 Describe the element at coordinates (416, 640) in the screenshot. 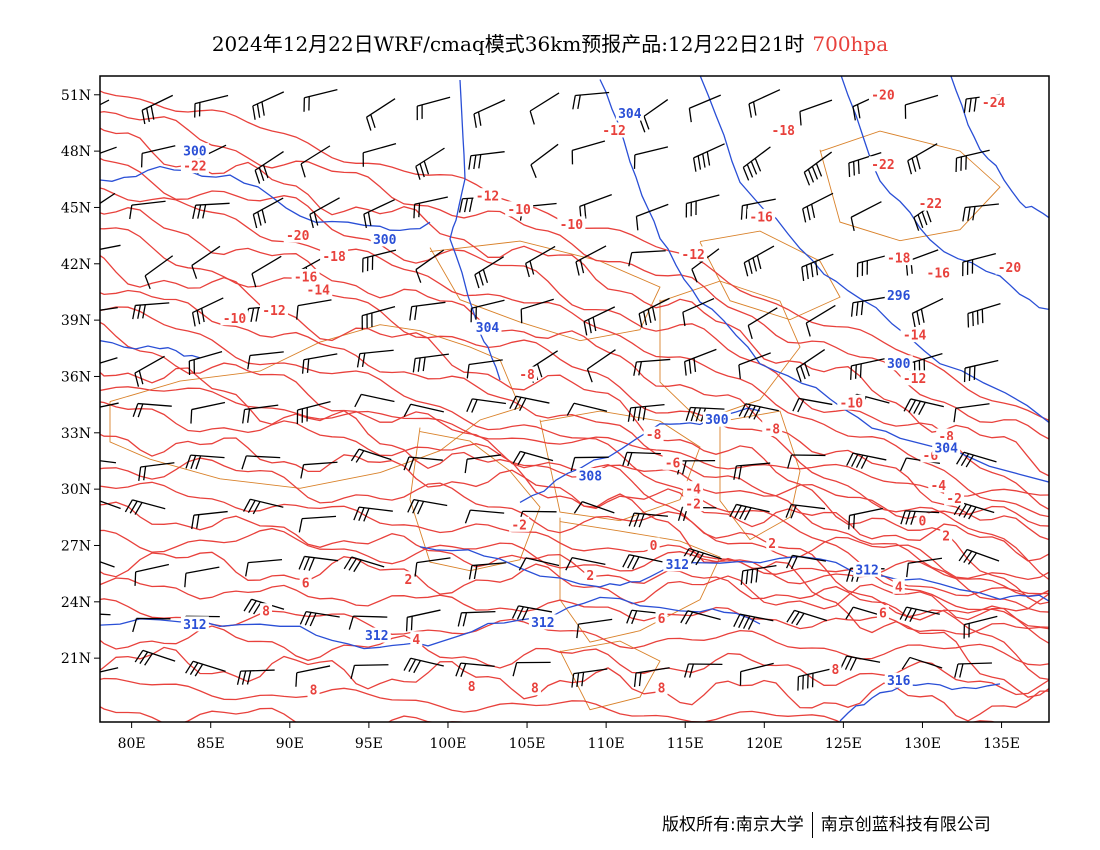

I see `temperature-label: 4` at that location.